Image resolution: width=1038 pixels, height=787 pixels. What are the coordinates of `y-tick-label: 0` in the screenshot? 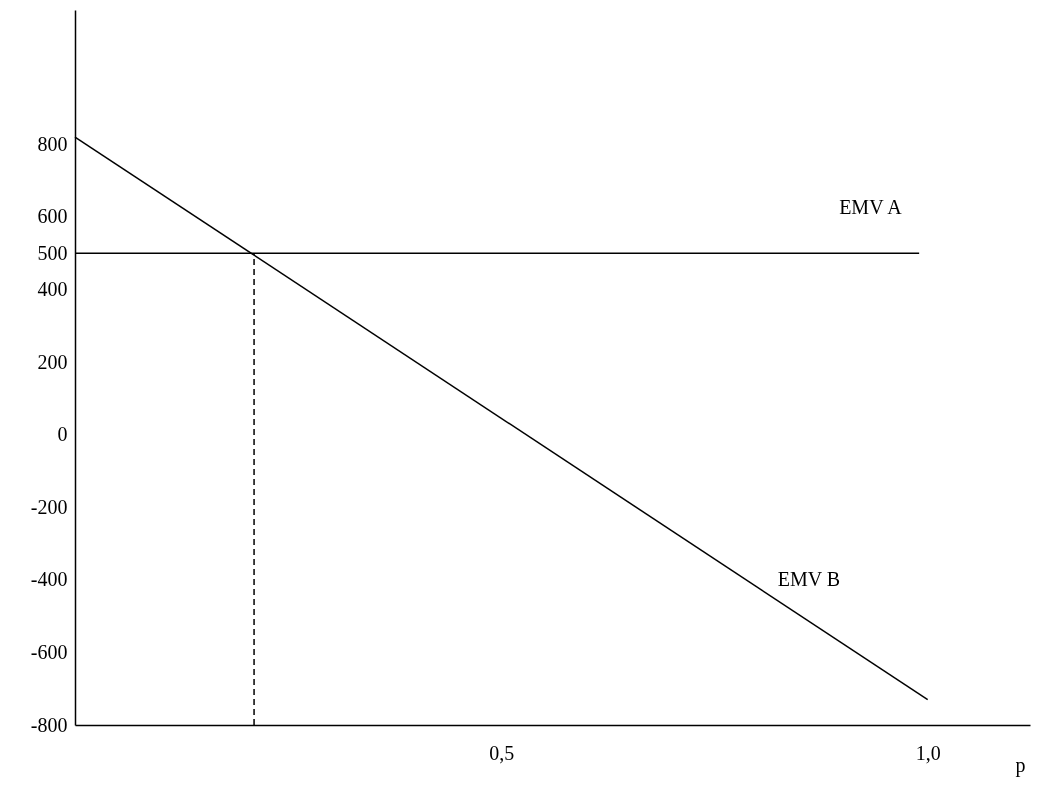 It's located at (62, 434).